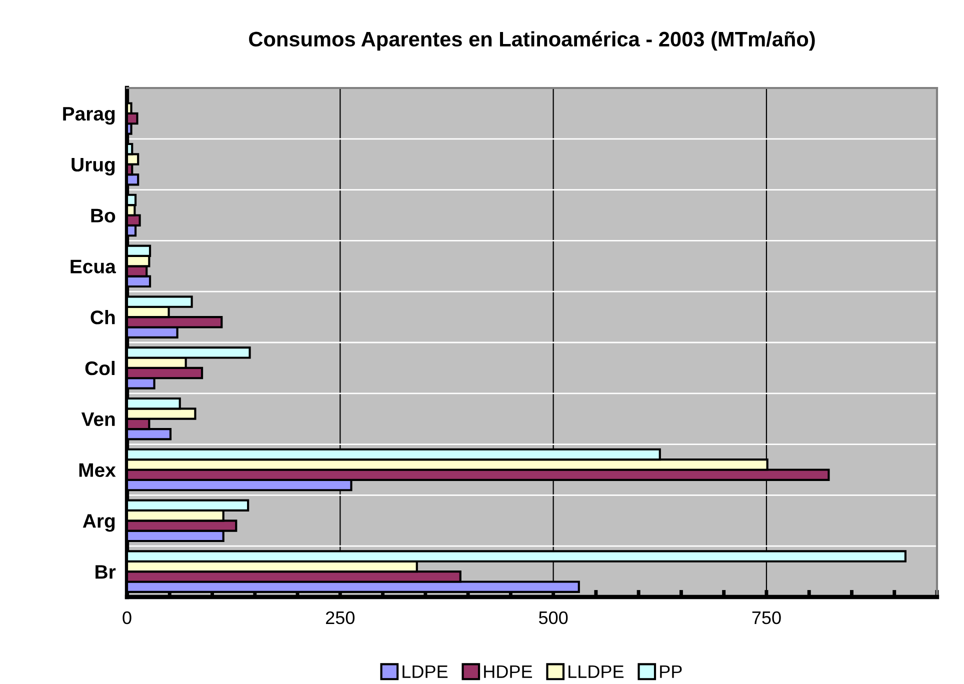 Image resolution: width=964 pixels, height=684 pixels. What do you see at coordinates (100, 368) in the screenshot?
I see `y-tick-label: Col` at bounding box center [100, 368].